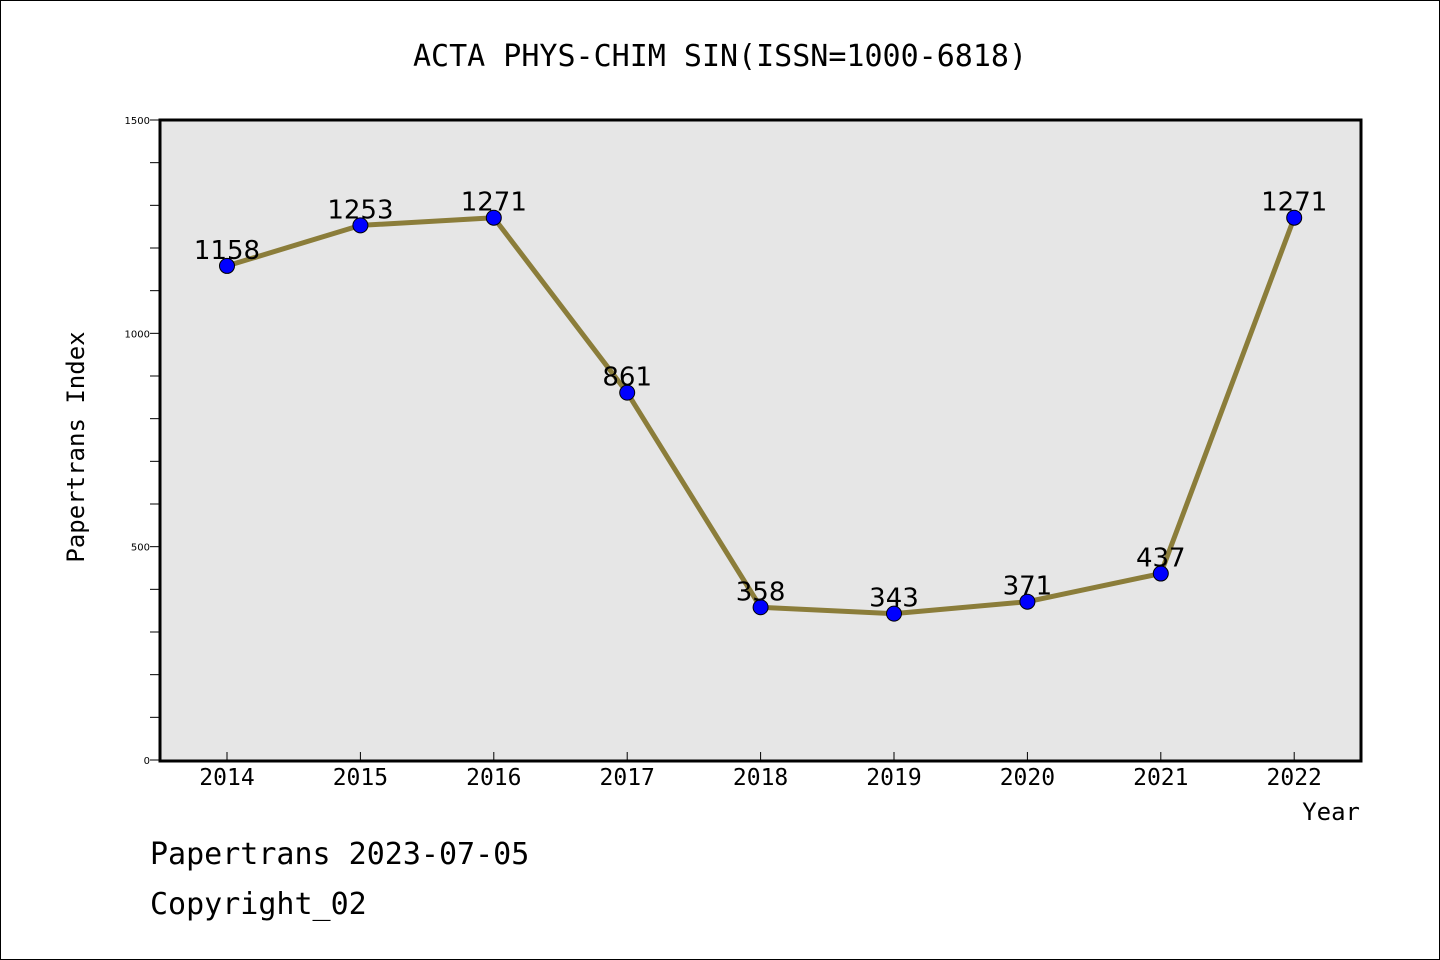 This screenshot has height=960, width=1440. I want to click on data-label: 358, so click(761, 592).